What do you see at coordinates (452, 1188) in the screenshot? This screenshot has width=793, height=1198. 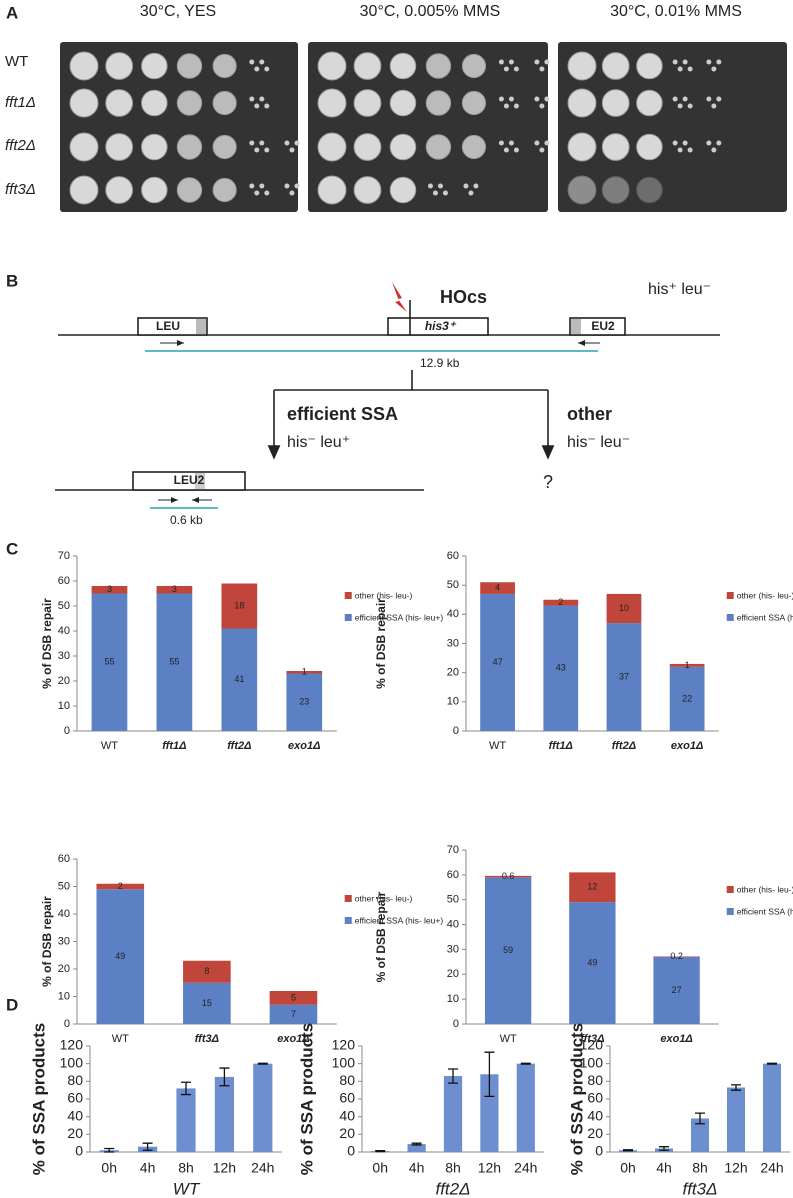 I see `x-axis-label: fft2Δ` at bounding box center [452, 1188].